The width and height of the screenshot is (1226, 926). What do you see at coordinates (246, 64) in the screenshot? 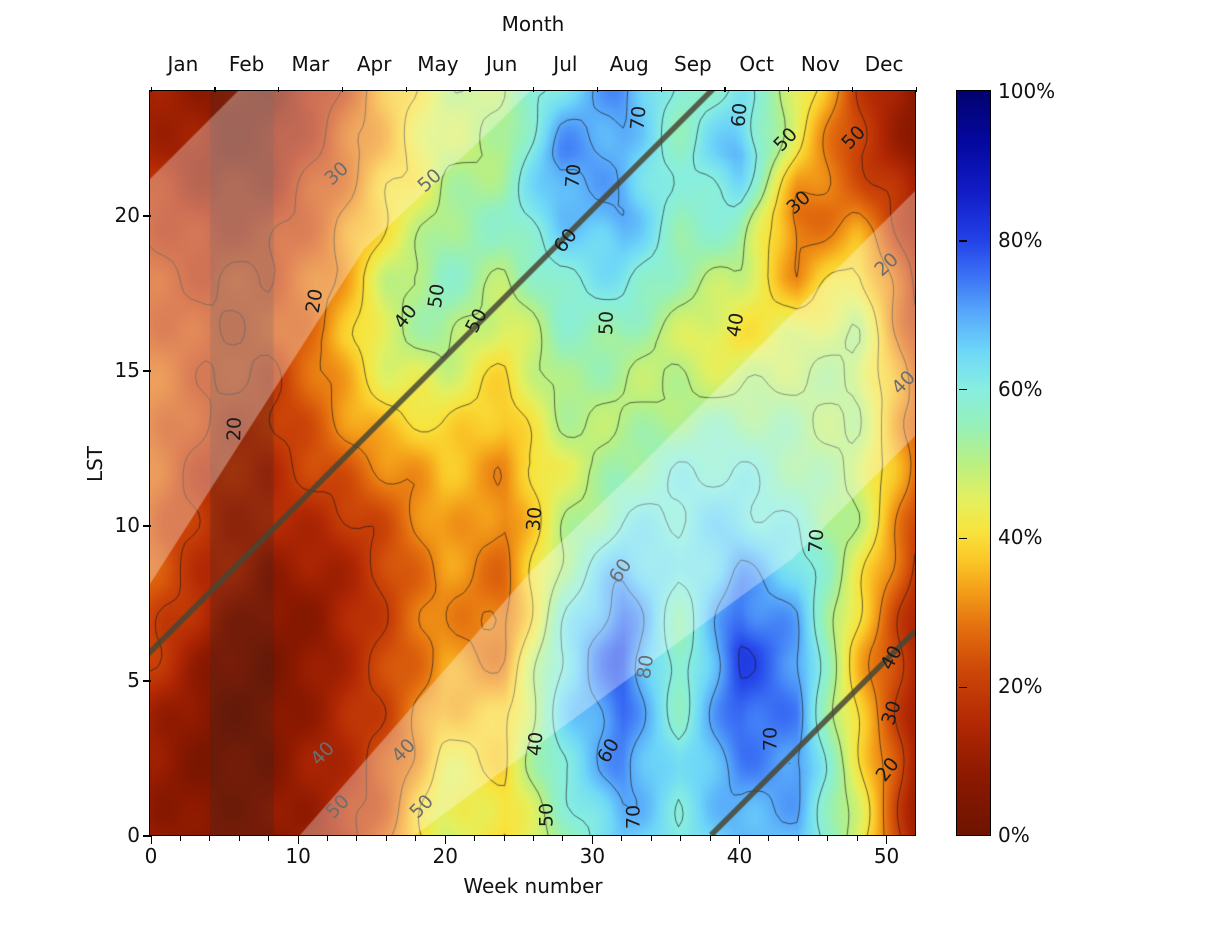
I see `month-tick-label-feb: Feb` at bounding box center [246, 64].